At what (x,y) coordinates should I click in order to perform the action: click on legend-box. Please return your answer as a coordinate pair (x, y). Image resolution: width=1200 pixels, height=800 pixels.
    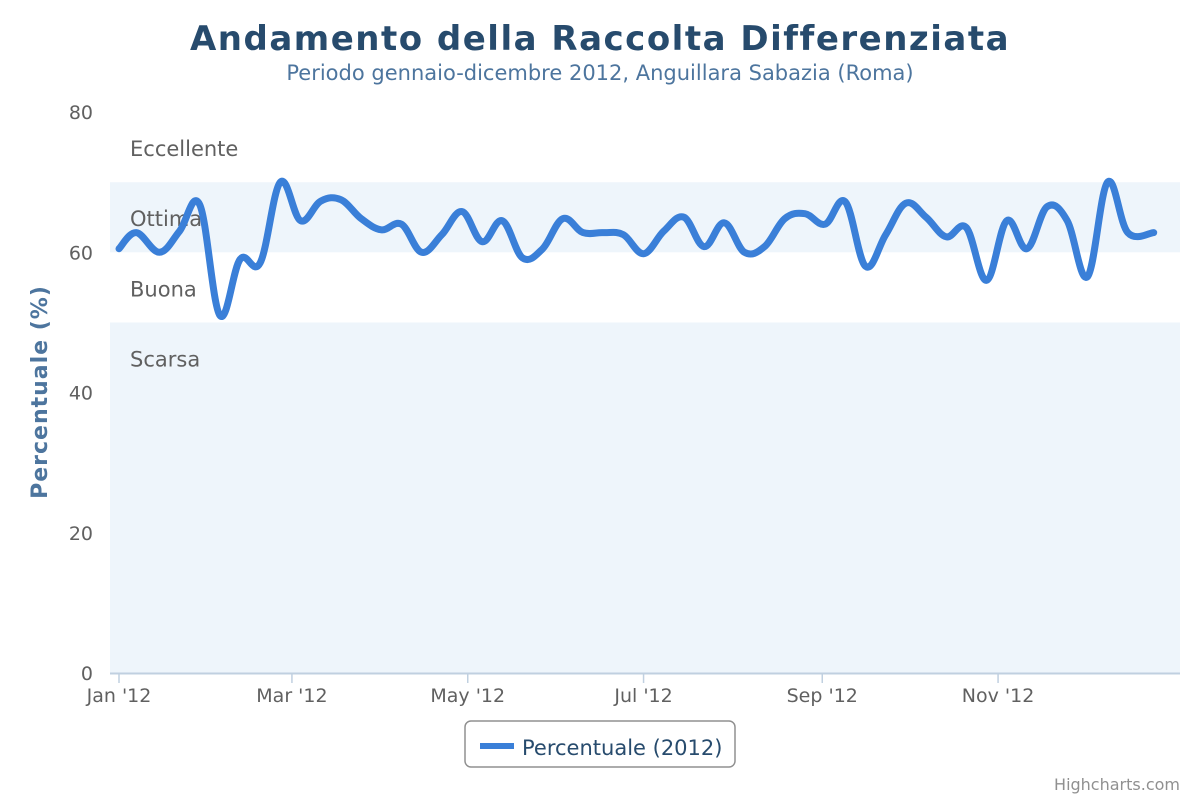
    Looking at the image, I should click on (600, 744).